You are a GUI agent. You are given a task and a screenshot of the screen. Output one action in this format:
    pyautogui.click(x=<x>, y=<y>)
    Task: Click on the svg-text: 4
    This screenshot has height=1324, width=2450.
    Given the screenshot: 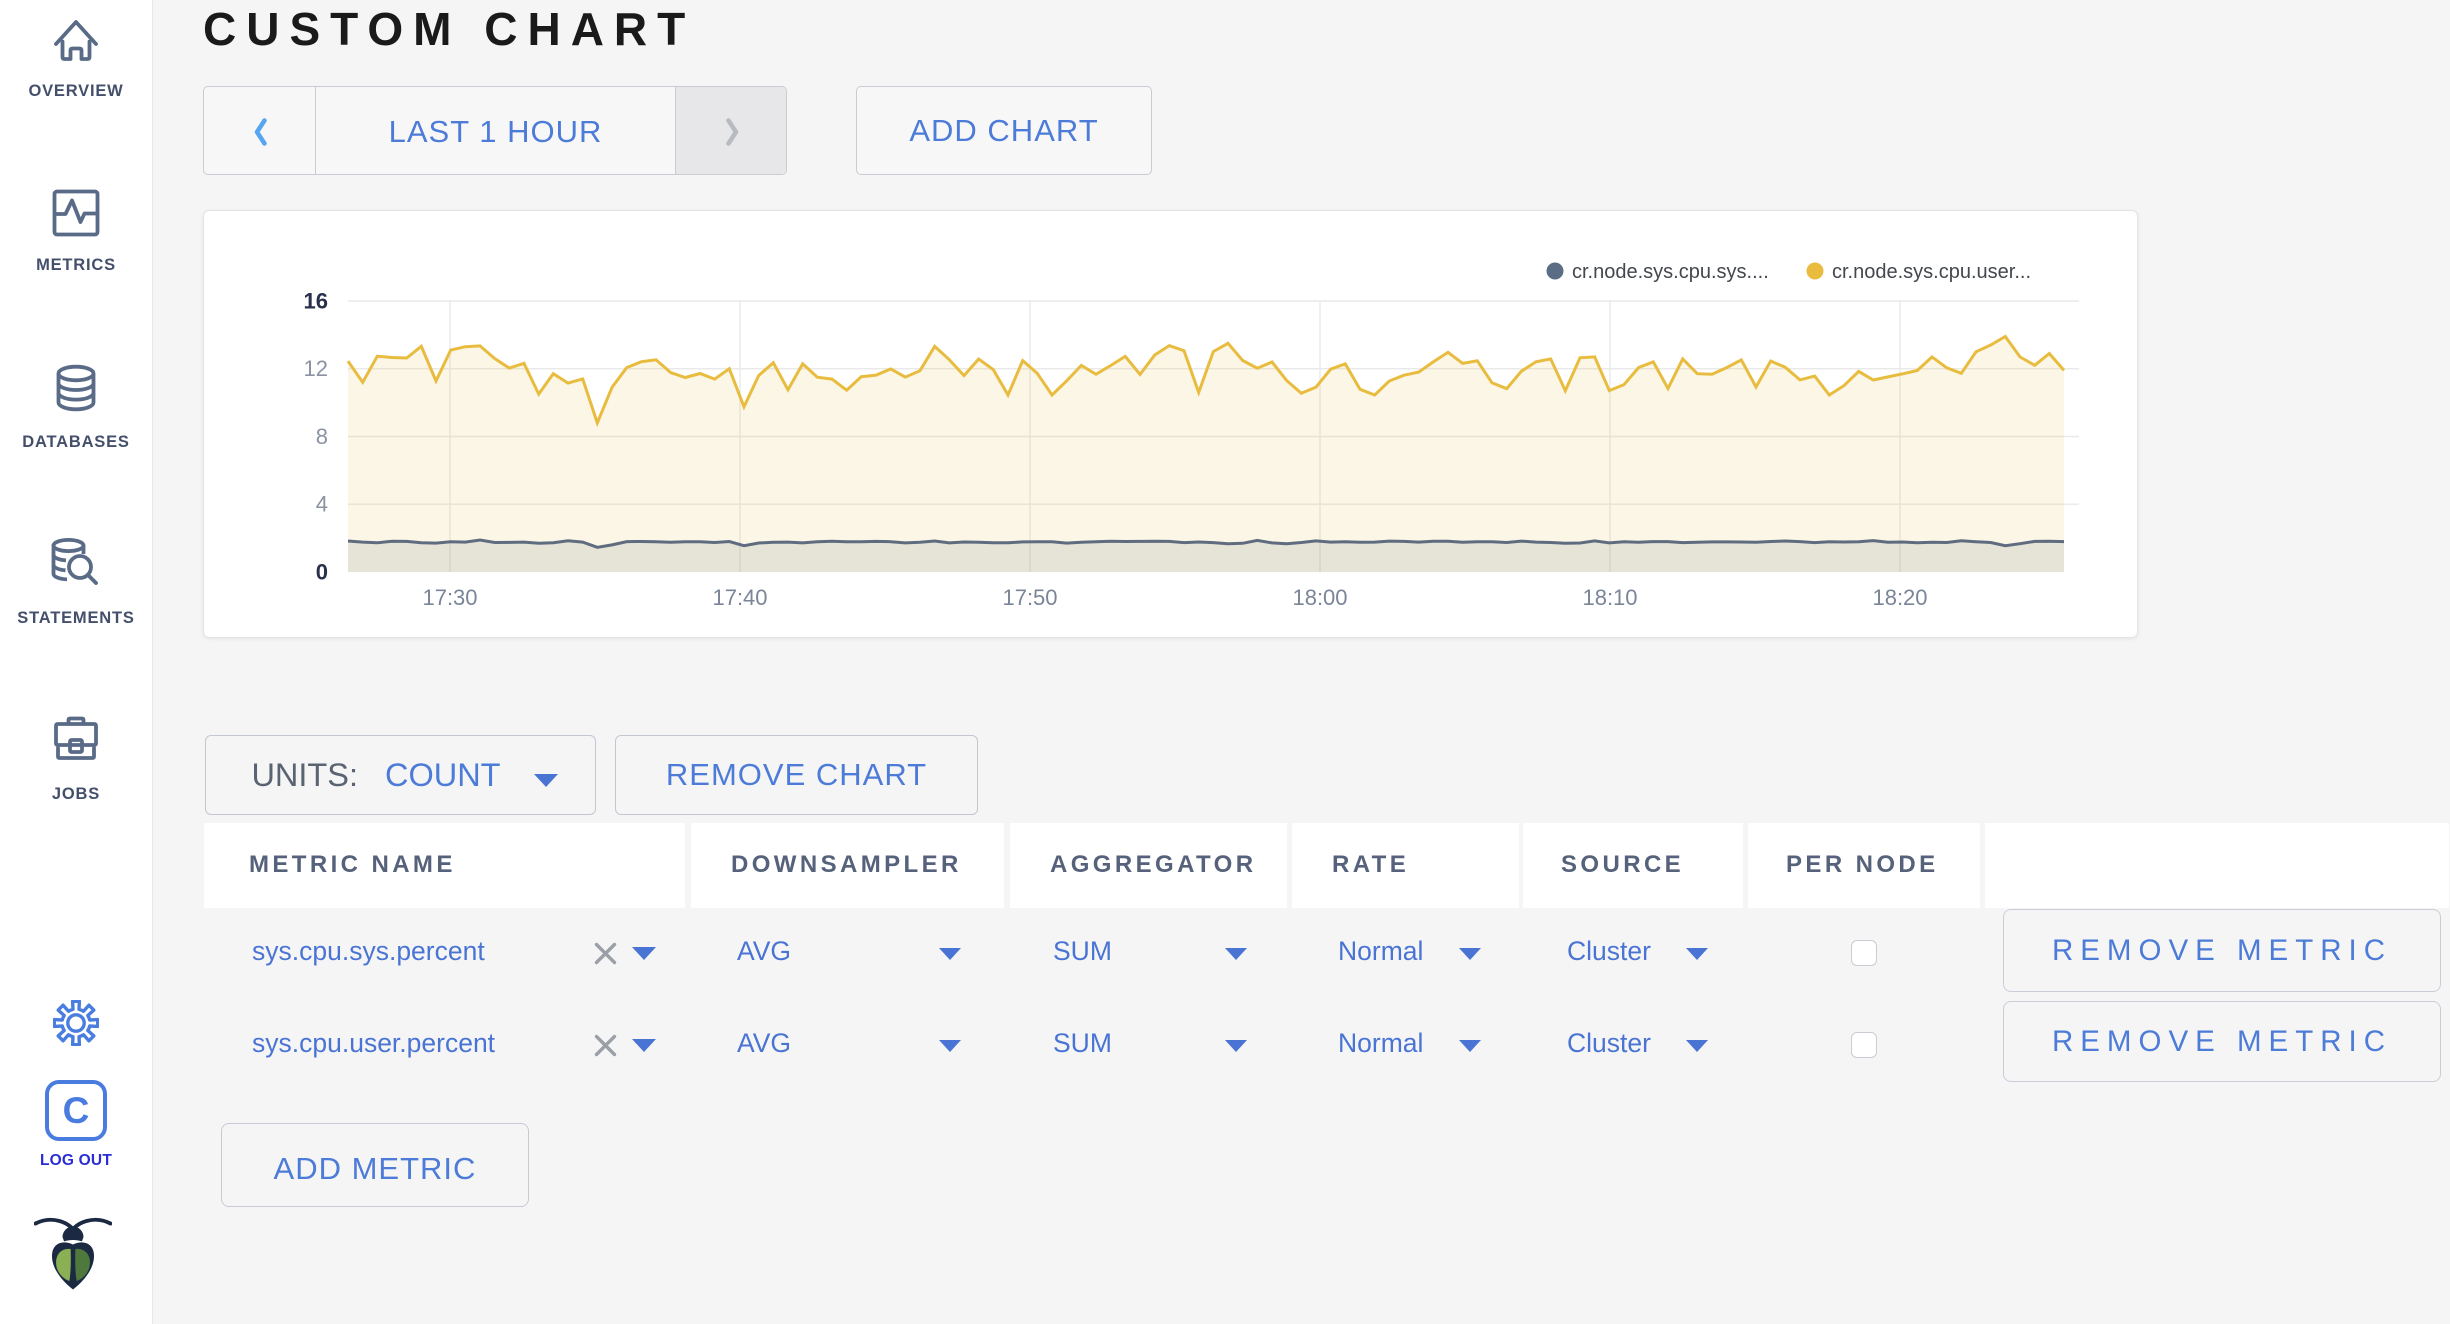 What is the action you would take?
    pyautogui.click(x=322, y=504)
    